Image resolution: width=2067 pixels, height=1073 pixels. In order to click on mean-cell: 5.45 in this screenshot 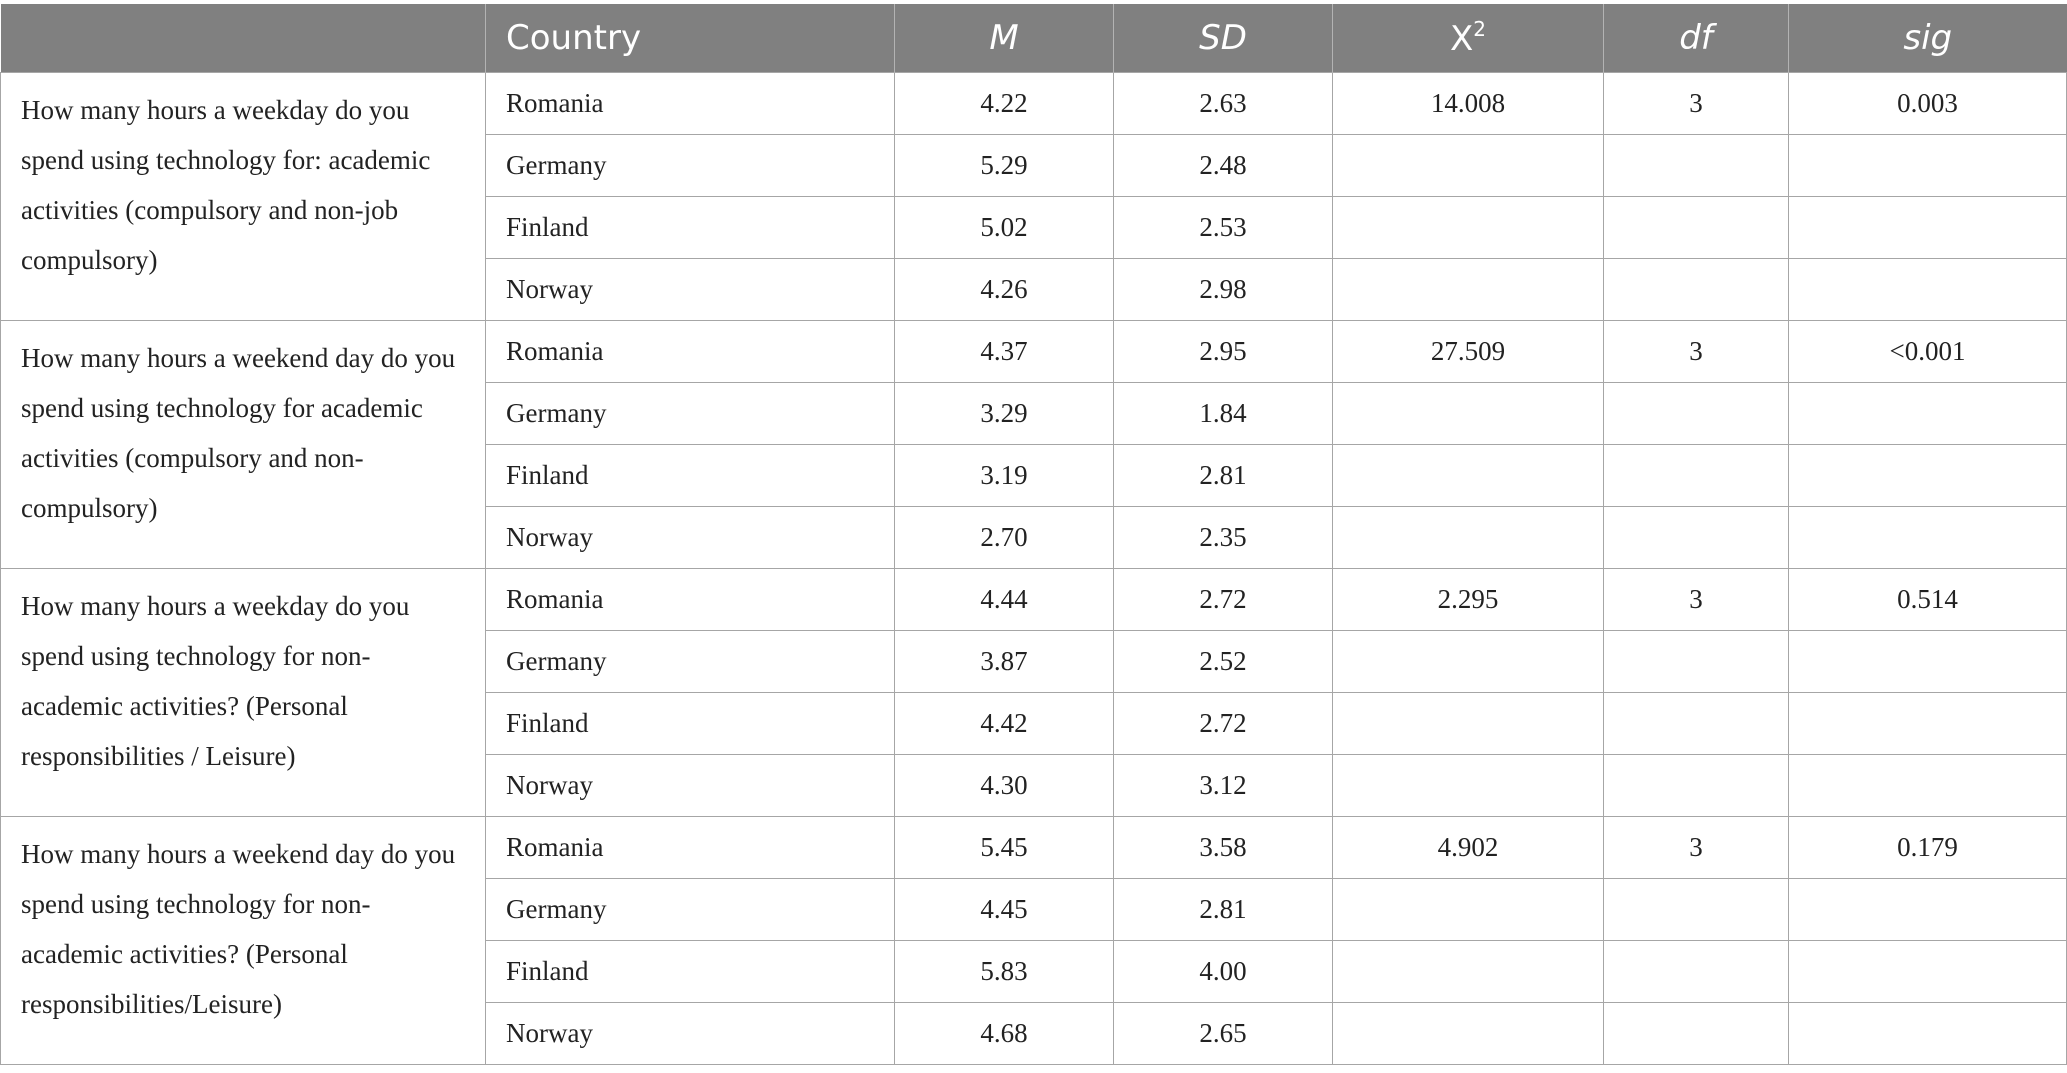, I will do `click(1004, 847)`.